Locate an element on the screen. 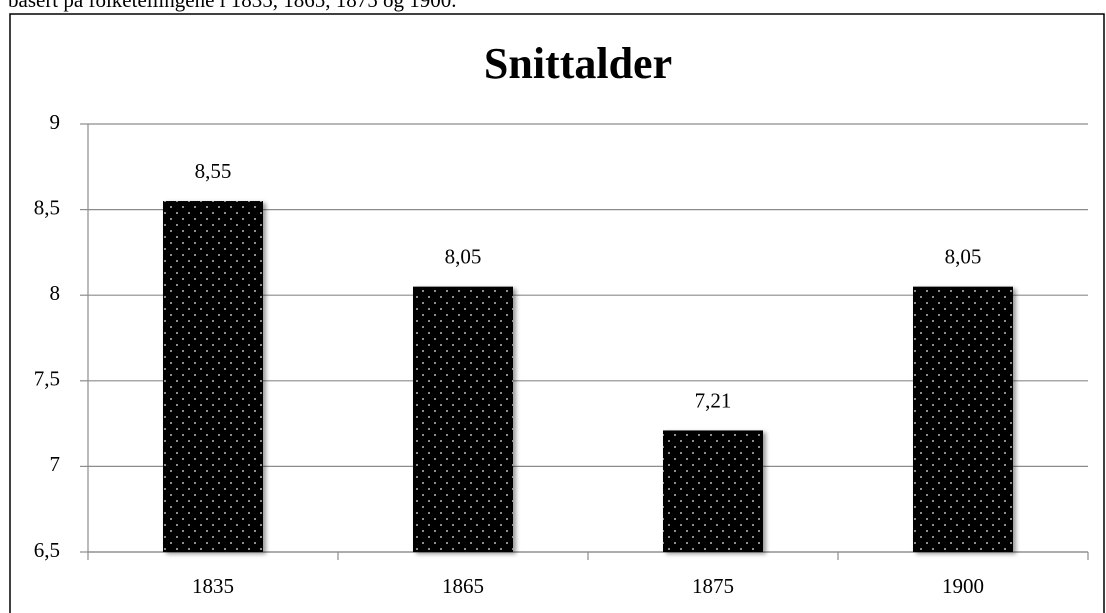 The image size is (1106, 613). data-label: 8,55 is located at coordinates (213, 171).